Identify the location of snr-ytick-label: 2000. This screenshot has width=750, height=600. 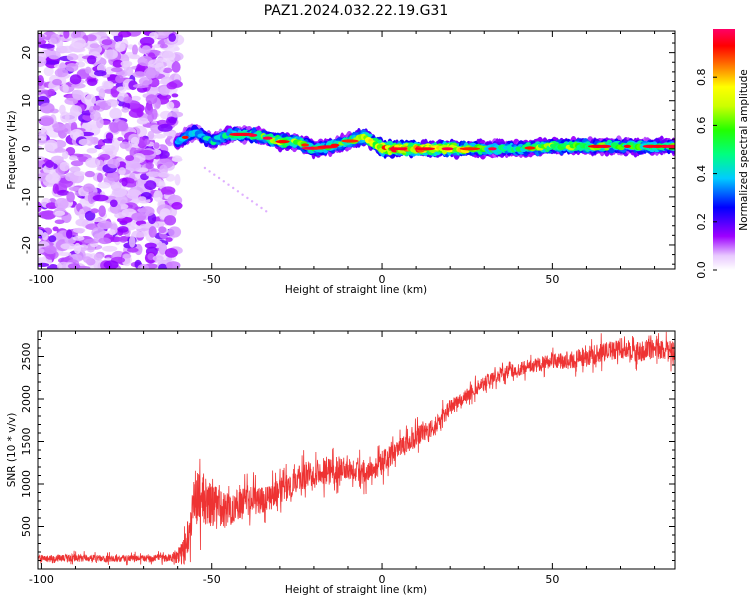
(26, 399).